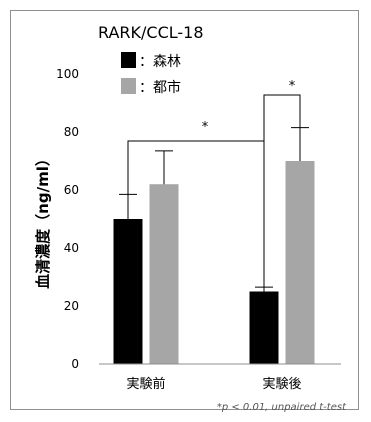 The height and width of the screenshot is (422, 371). I want to click on legend-swatch-forest, so click(128, 60).